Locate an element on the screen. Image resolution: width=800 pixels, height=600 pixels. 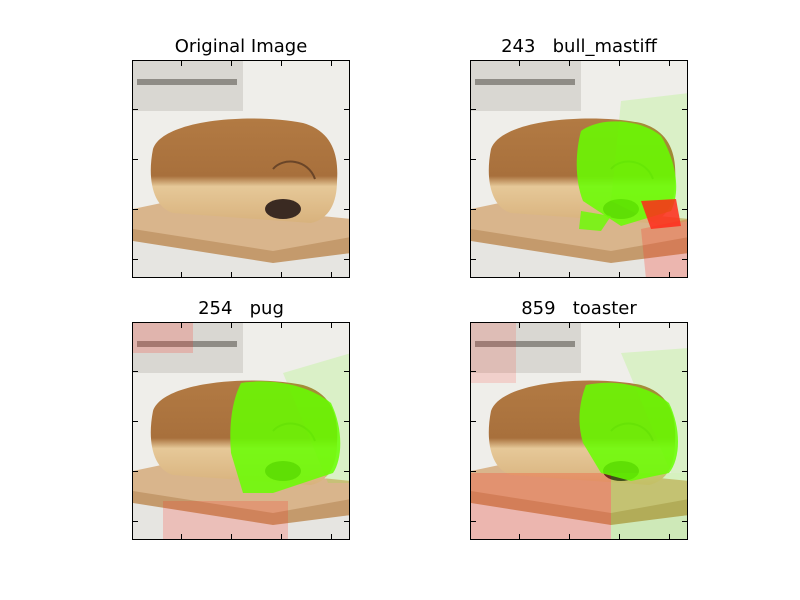
toaster-heatmap-image is located at coordinates (579, 431).